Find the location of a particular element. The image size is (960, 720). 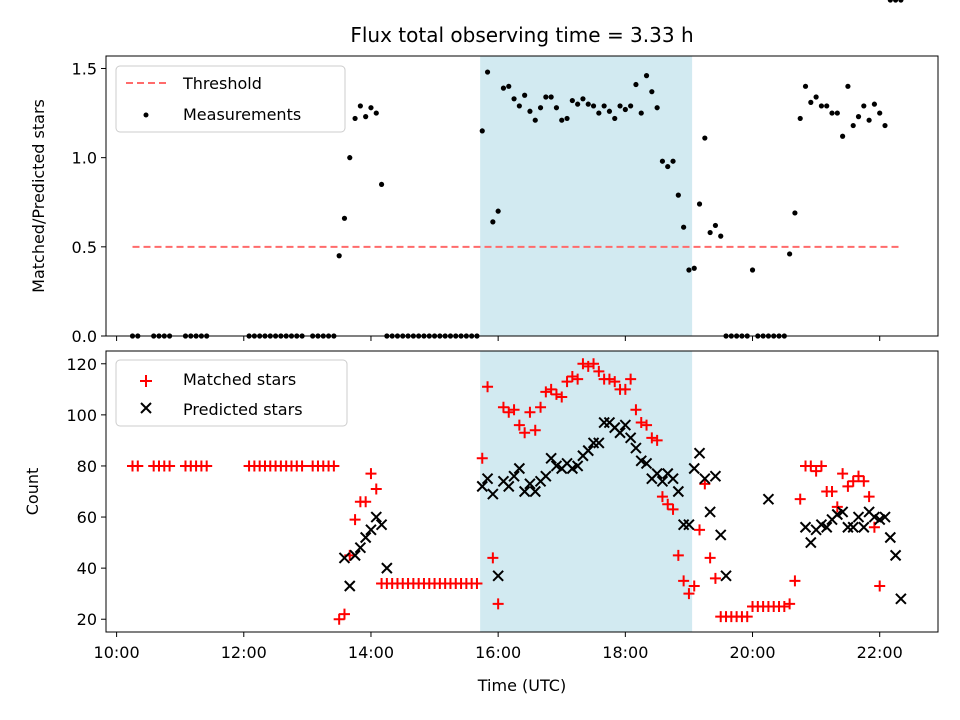

y-tick-label: 1.5 is located at coordinates (84, 68).